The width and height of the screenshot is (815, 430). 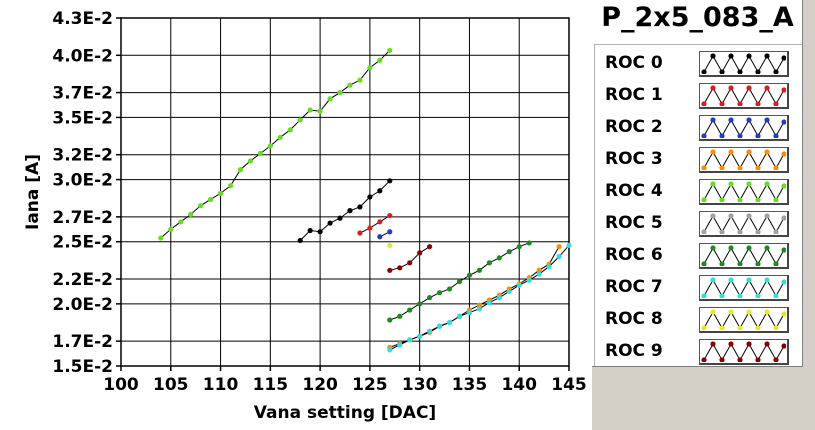 What do you see at coordinates (345, 413) in the screenshot?
I see `x-axis-label: Vana setting [DAC]` at bounding box center [345, 413].